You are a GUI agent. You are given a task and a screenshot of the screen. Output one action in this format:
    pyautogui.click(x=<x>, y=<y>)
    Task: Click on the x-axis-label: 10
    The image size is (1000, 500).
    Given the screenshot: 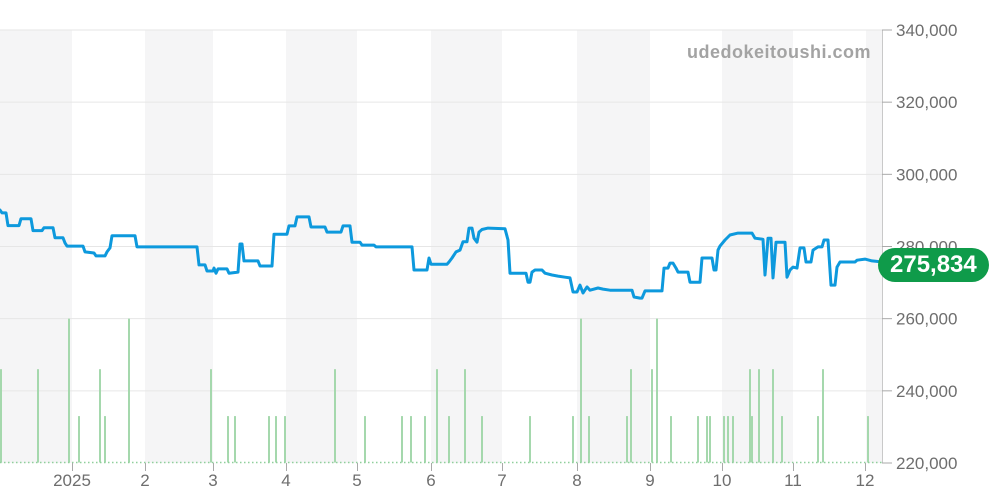 What is the action you would take?
    pyautogui.click(x=722, y=480)
    